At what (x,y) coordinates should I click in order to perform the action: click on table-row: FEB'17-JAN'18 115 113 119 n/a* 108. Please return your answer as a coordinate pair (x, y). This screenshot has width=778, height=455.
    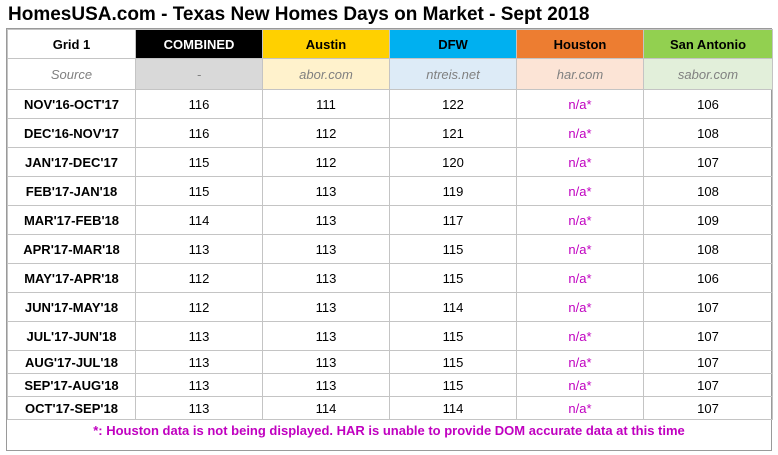
    Looking at the image, I should click on (390, 191).